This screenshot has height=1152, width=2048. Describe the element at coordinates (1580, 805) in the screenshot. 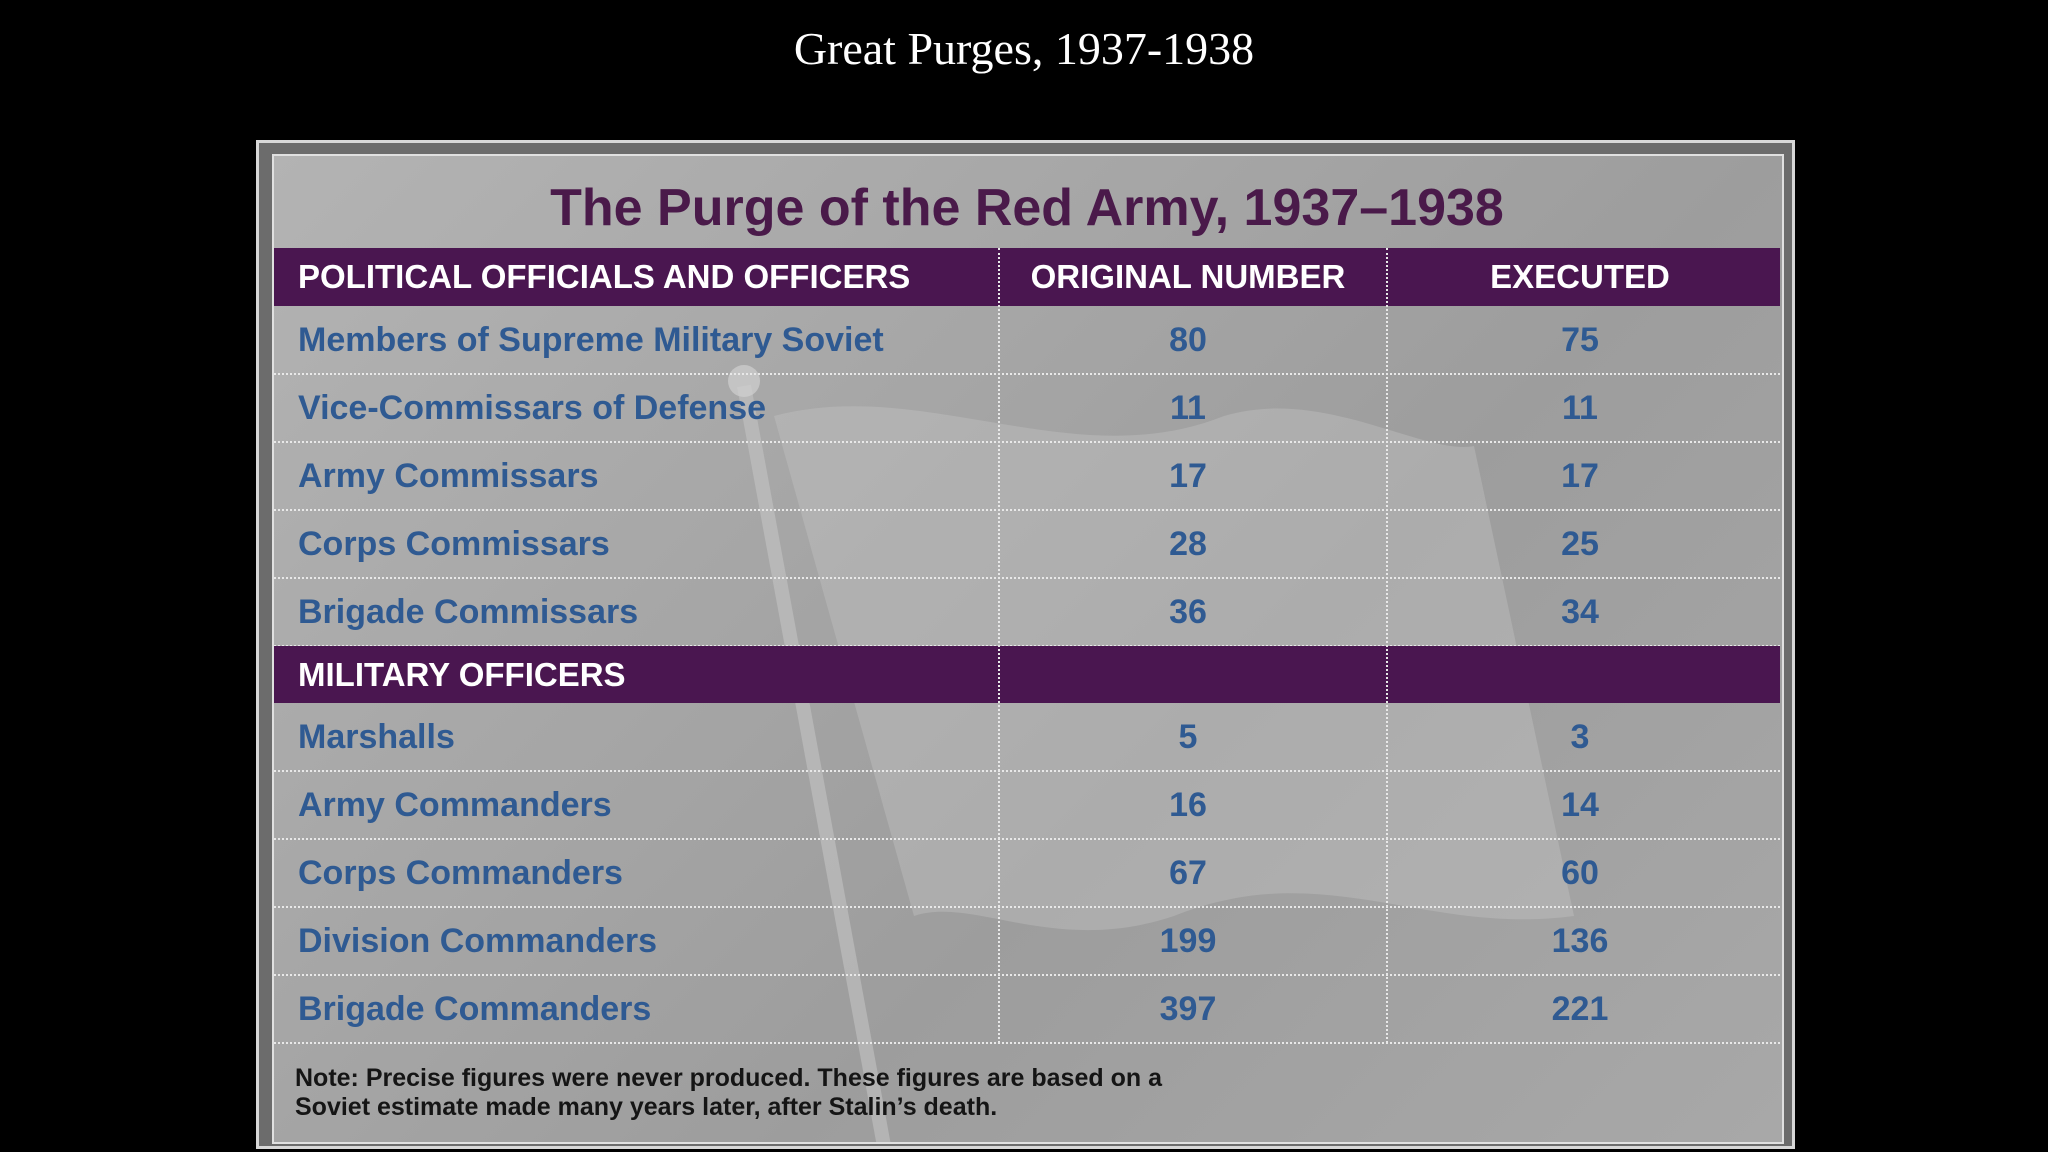

I see `executed-number: 14` at that location.